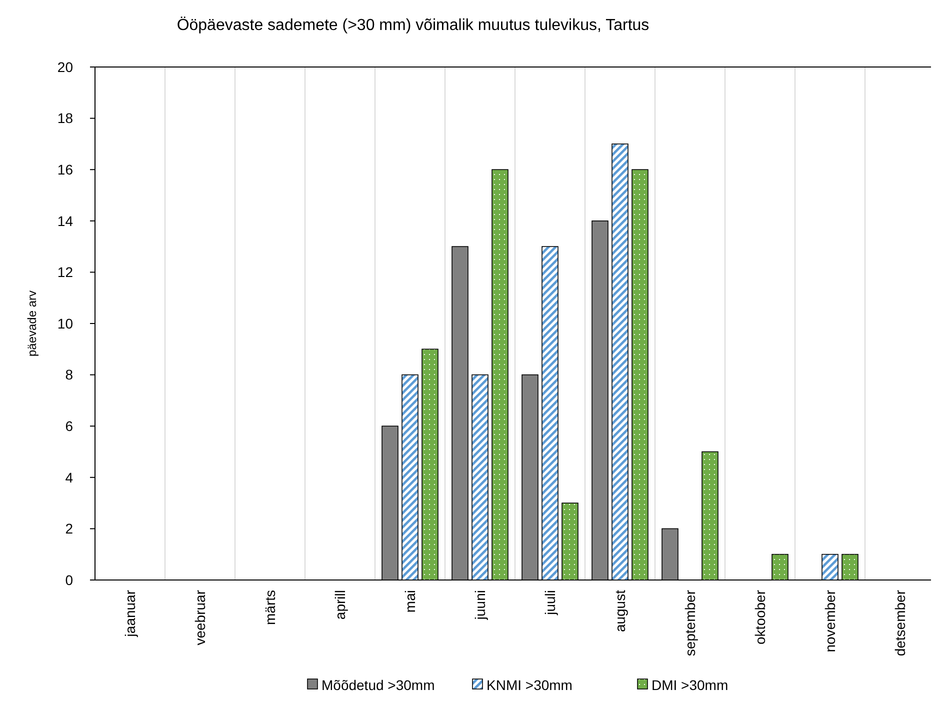 Image resolution: width=939 pixels, height=711 pixels. Describe the element at coordinates (480, 605) in the screenshot. I see `x-tick-label: juuni` at that location.